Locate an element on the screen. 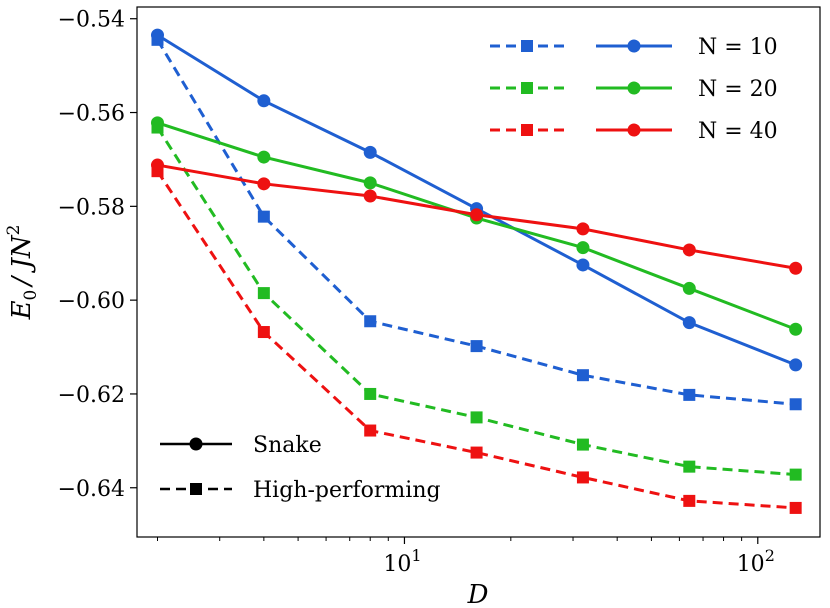 This screenshot has height=608, width=830. y-tick-label-3: −0.58 is located at coordinates (91, 207).